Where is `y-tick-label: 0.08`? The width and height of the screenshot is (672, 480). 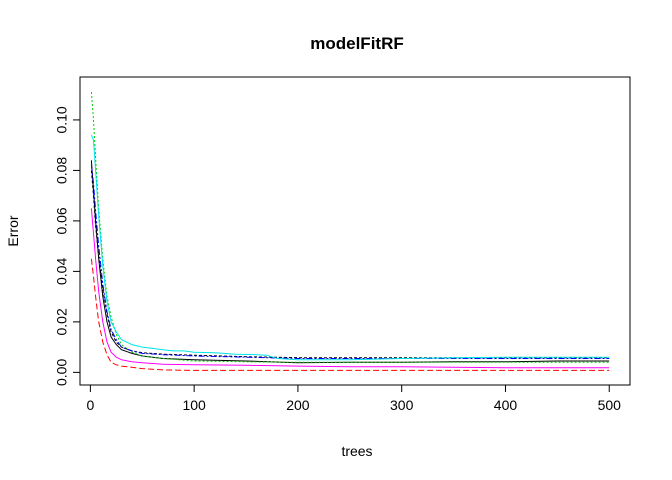
y-tick-label: 0.08 is located at coordinates (62, 170).